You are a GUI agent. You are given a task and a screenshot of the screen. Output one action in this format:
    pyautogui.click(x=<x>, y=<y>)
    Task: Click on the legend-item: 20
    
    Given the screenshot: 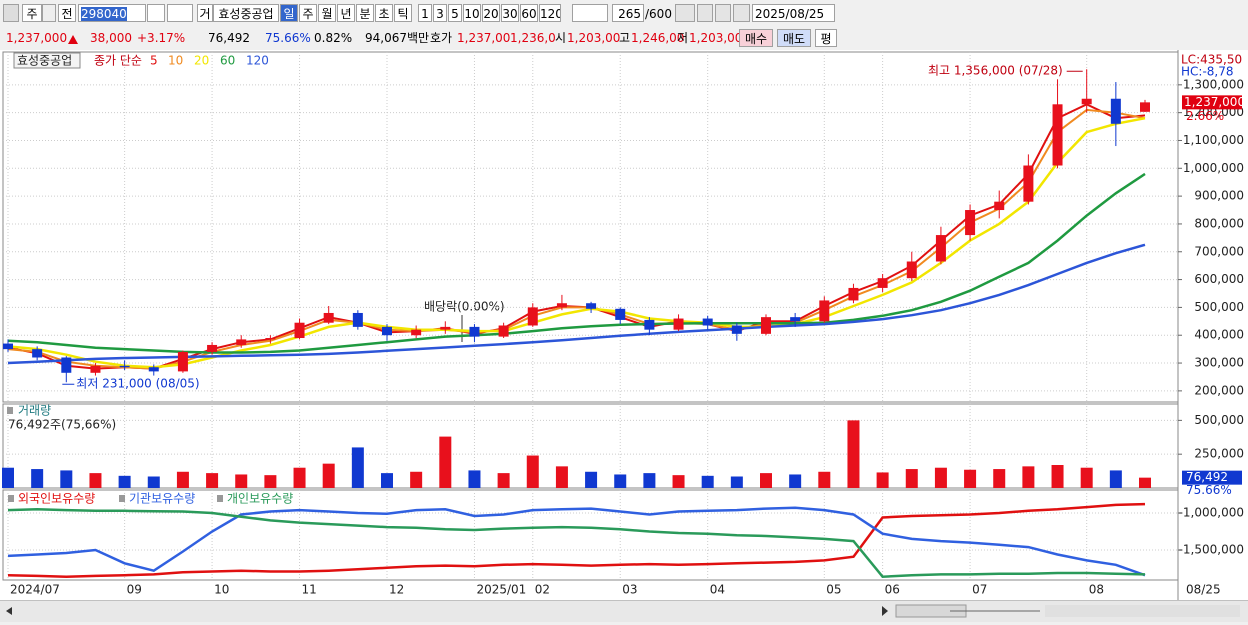 What is the action you would take?
    pyautogui.click(x=201, y=61)
    